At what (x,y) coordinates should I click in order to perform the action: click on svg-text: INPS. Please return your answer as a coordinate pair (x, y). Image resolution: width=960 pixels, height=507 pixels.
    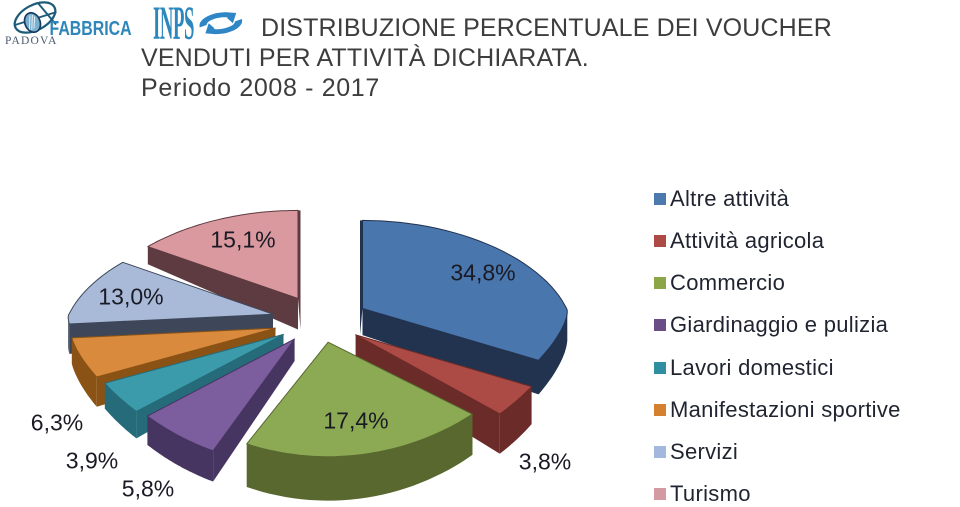
    Looking at the image, I should click on (173, 25).